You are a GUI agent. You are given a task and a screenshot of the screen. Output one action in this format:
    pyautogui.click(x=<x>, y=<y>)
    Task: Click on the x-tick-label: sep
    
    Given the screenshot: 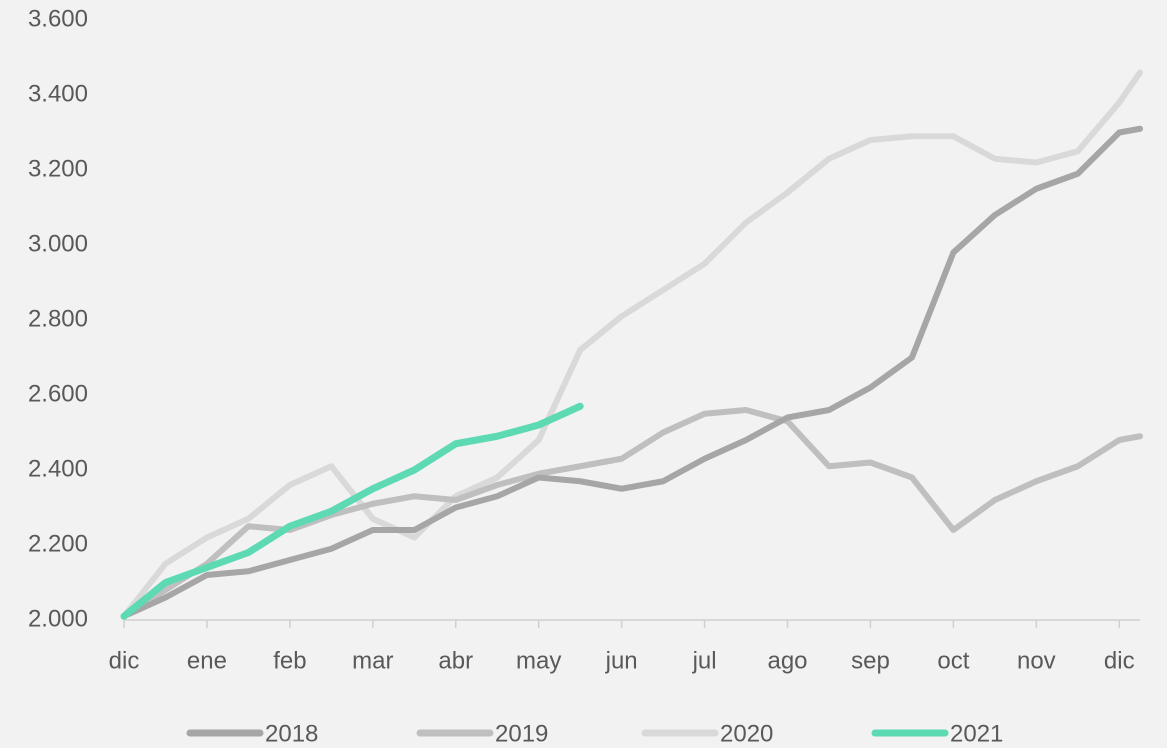 What is the action you would take?
    pyautogui.click(x=870, y=660)
    